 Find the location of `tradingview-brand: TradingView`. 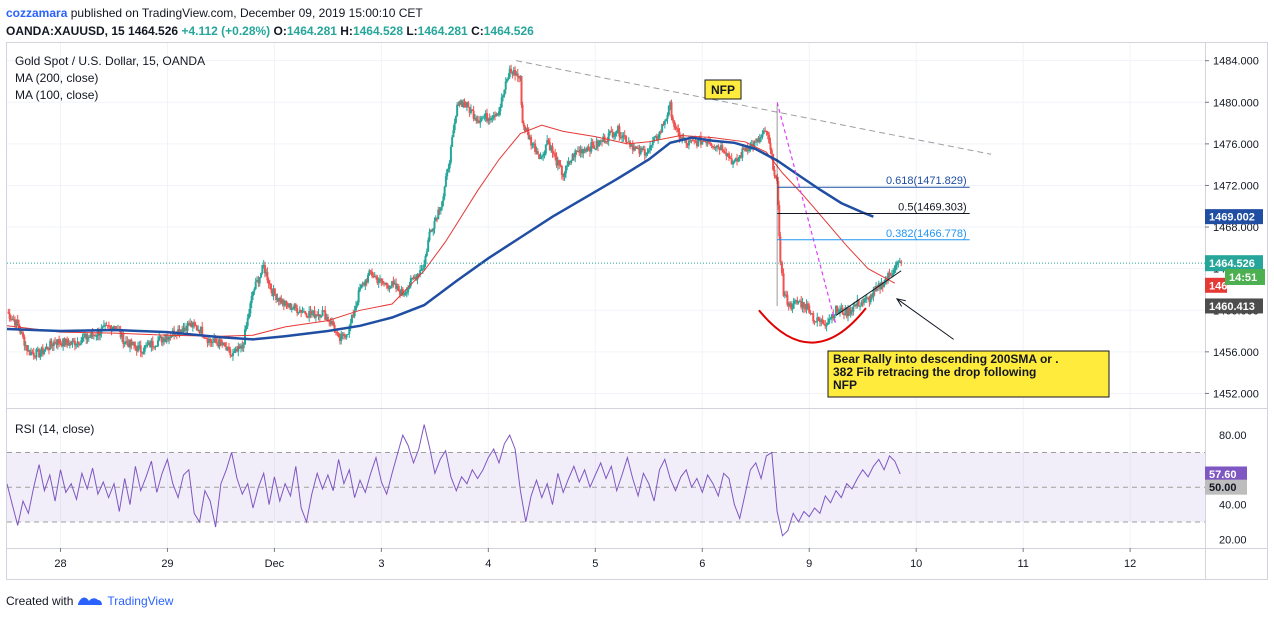

tradingview-brand: TradingView is located at coordinates (140, 601).